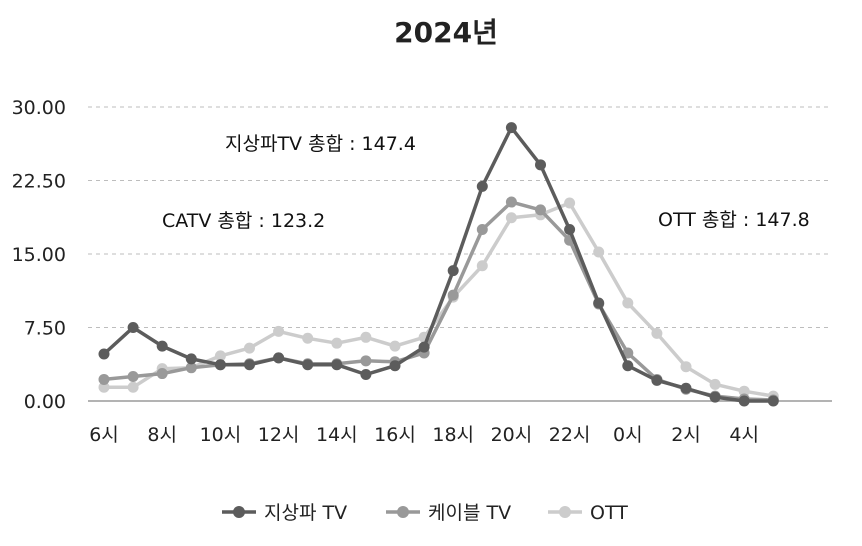 The height and width of the screenshot is (546, 862). I want to click on x-tick-label: 2시, so click(686, 435).